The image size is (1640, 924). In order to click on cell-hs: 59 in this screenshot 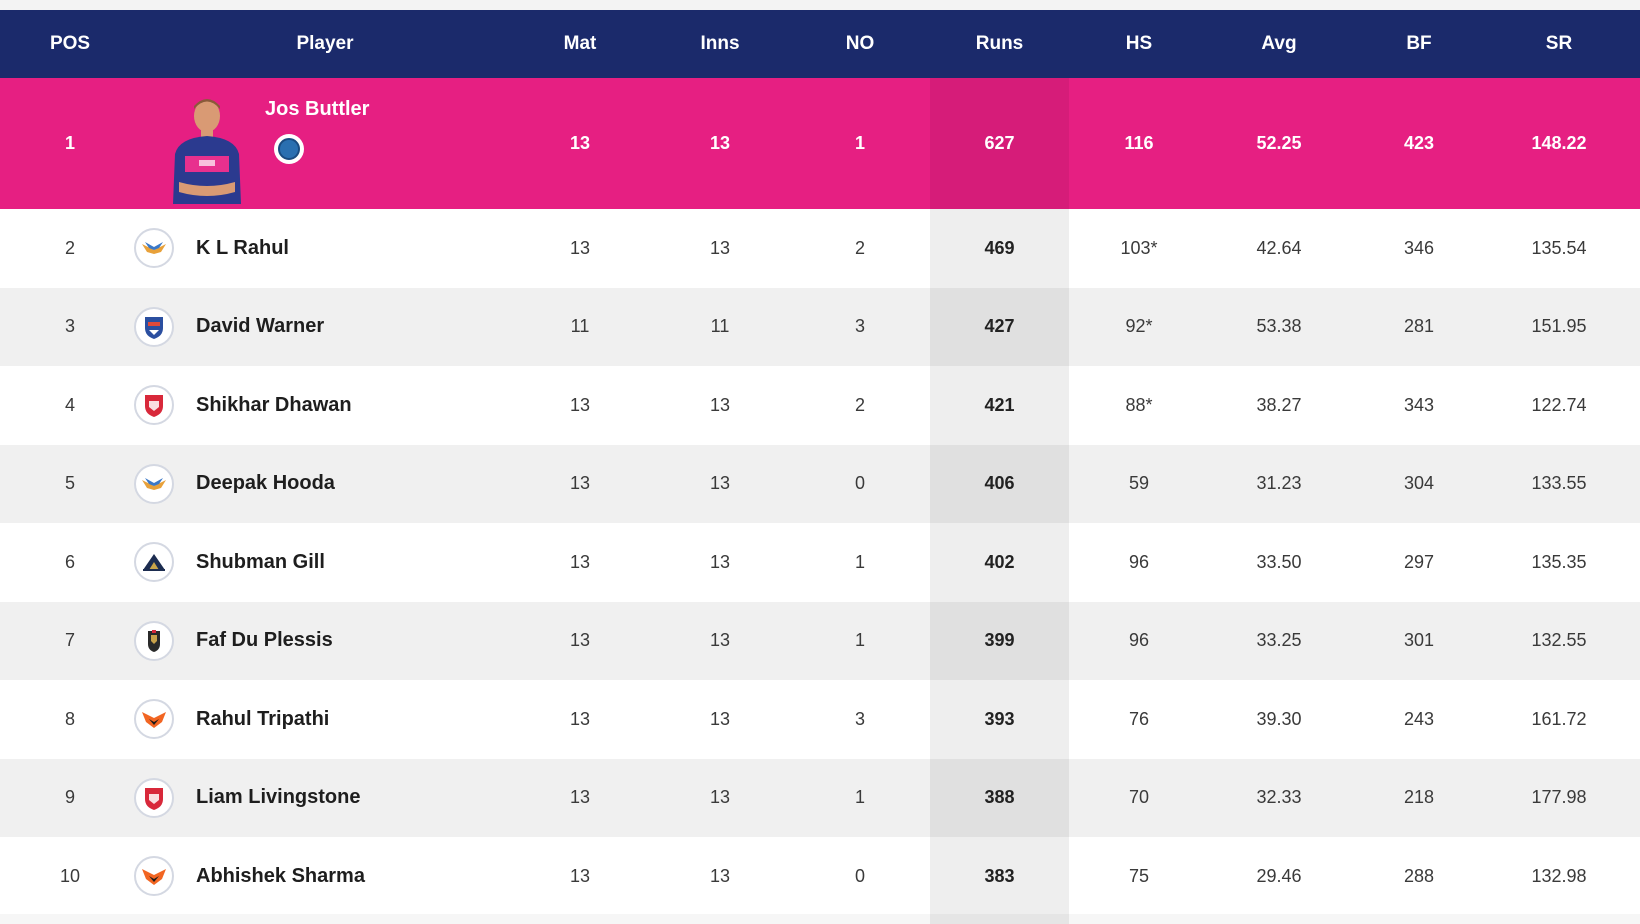, I will do `click(1139, 483)`.